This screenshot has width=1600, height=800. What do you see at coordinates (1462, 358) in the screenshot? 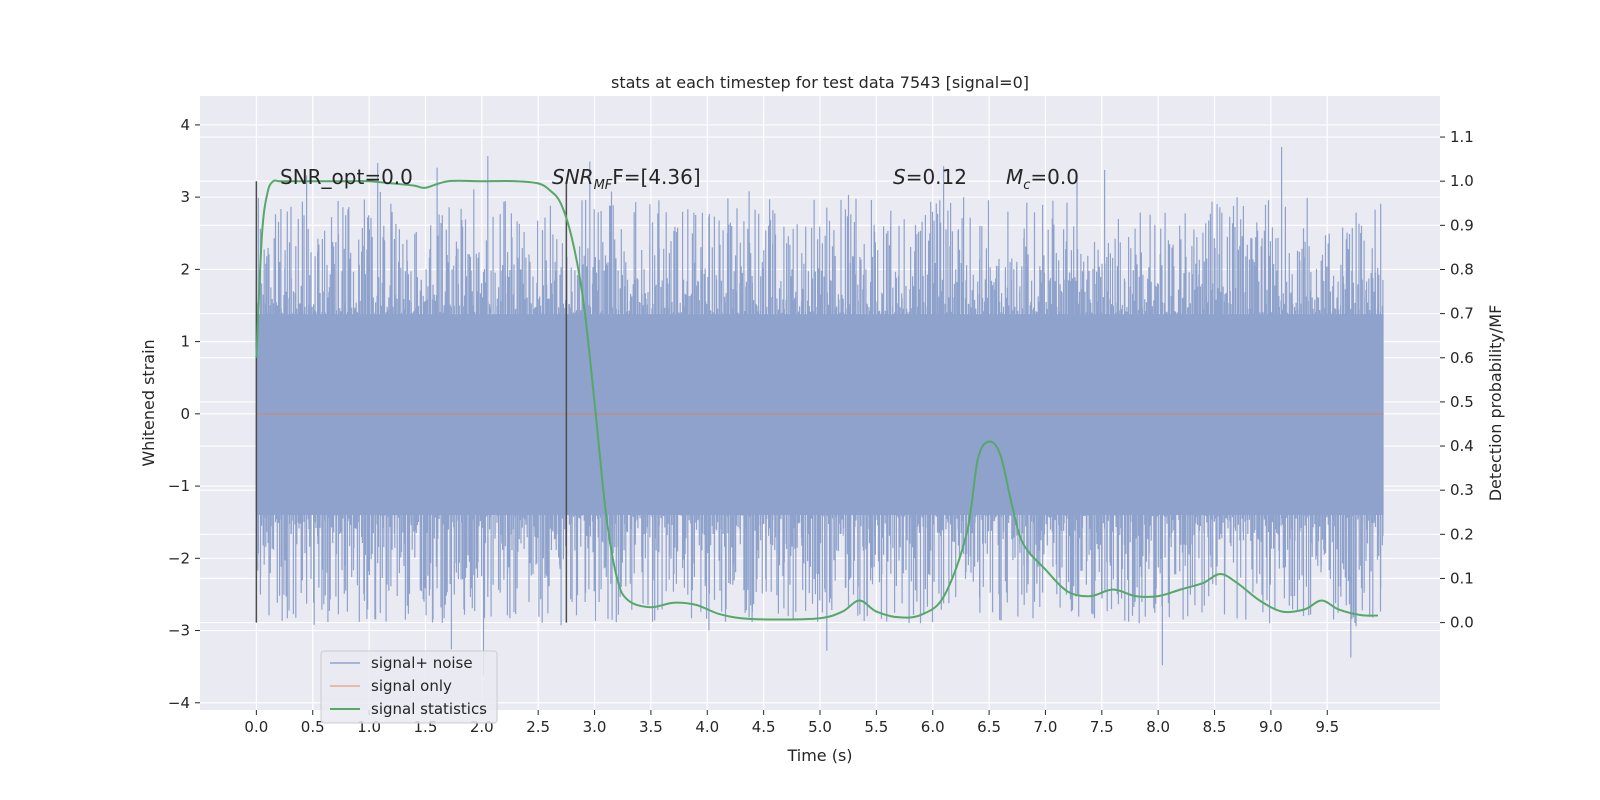
I see `y2-tick-label: 0.6` at bounding box center [1462, 358].